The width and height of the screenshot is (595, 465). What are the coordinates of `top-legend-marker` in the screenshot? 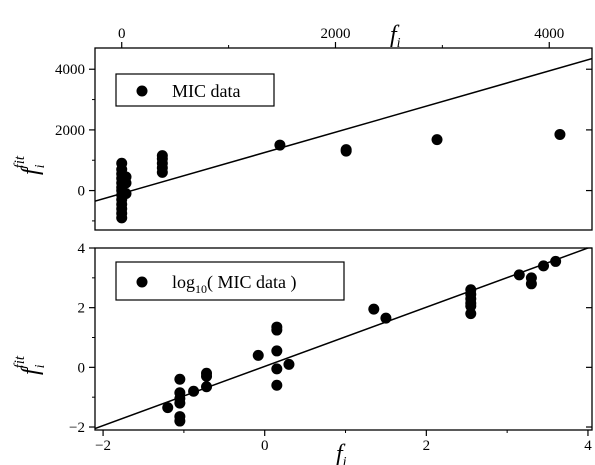 It's located at (142, 91).